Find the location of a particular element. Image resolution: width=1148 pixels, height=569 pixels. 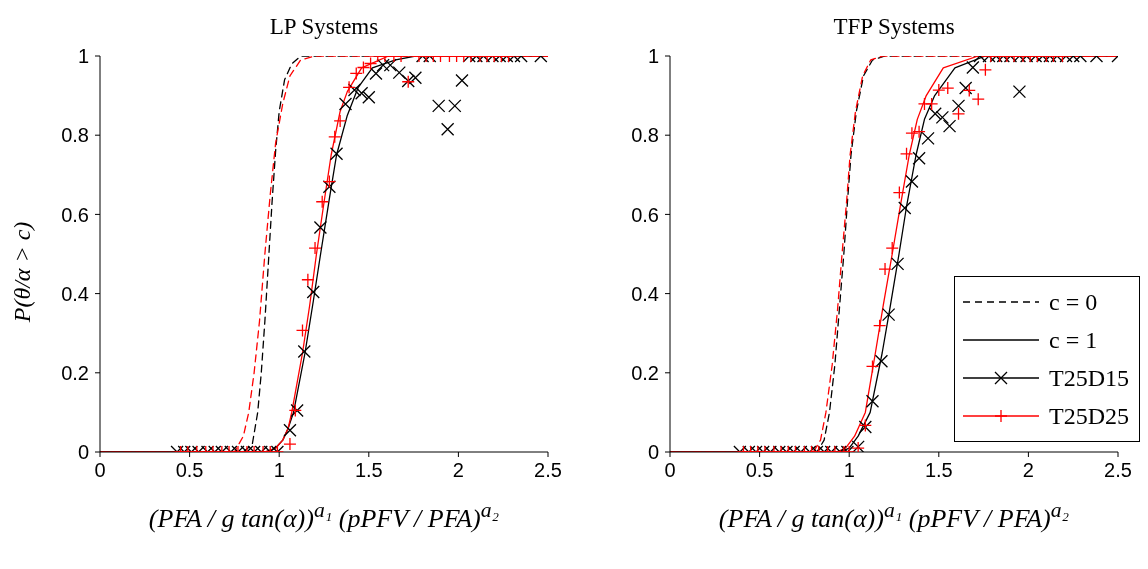

chart-title: TFP Systems is located at coordinates (894, 27).